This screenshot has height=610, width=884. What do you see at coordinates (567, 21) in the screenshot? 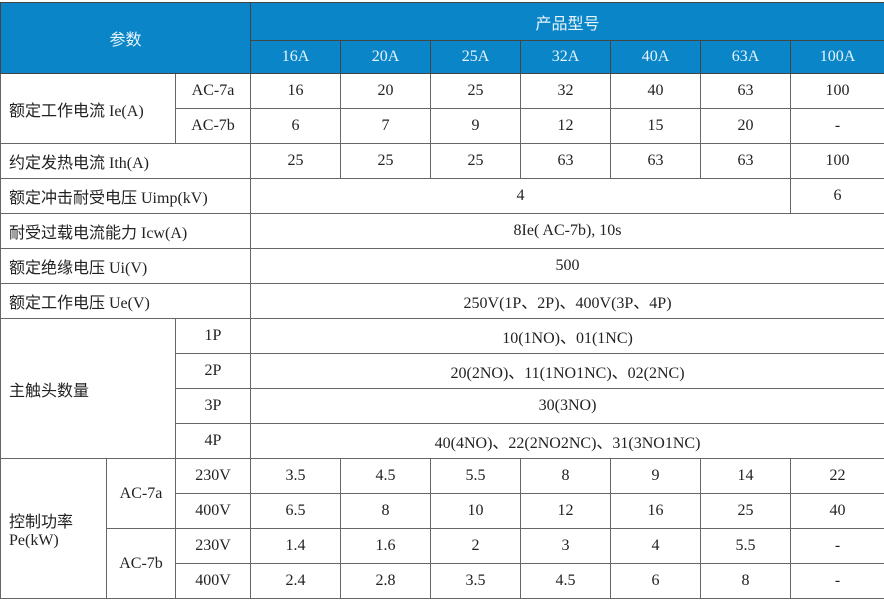
I see `product-model-header: 产品型号` at bounding box center [567, 21].